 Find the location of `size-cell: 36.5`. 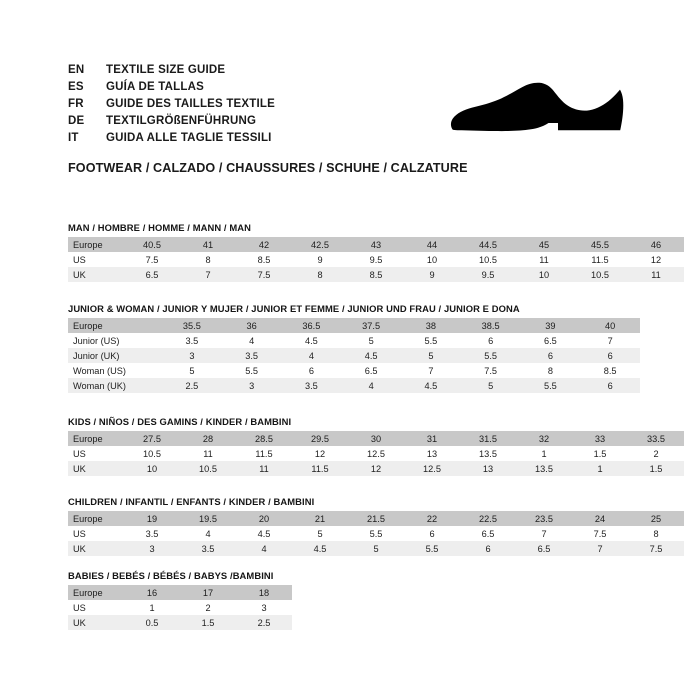

size-cell: 36.5 is located at coordinates (311, 325).